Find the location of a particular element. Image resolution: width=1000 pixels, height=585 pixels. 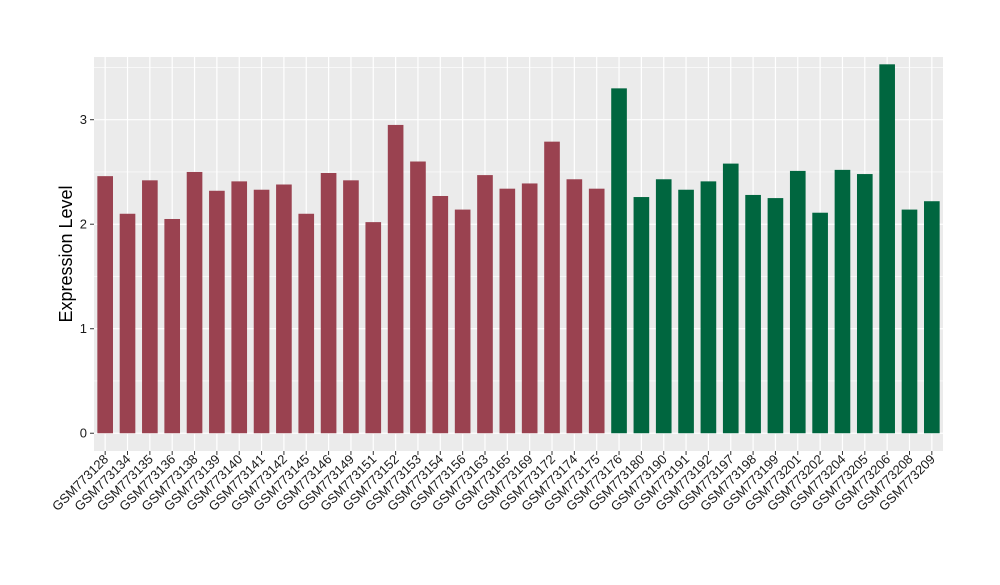

bar-GSM773204 is located at coordinates (842, 301).